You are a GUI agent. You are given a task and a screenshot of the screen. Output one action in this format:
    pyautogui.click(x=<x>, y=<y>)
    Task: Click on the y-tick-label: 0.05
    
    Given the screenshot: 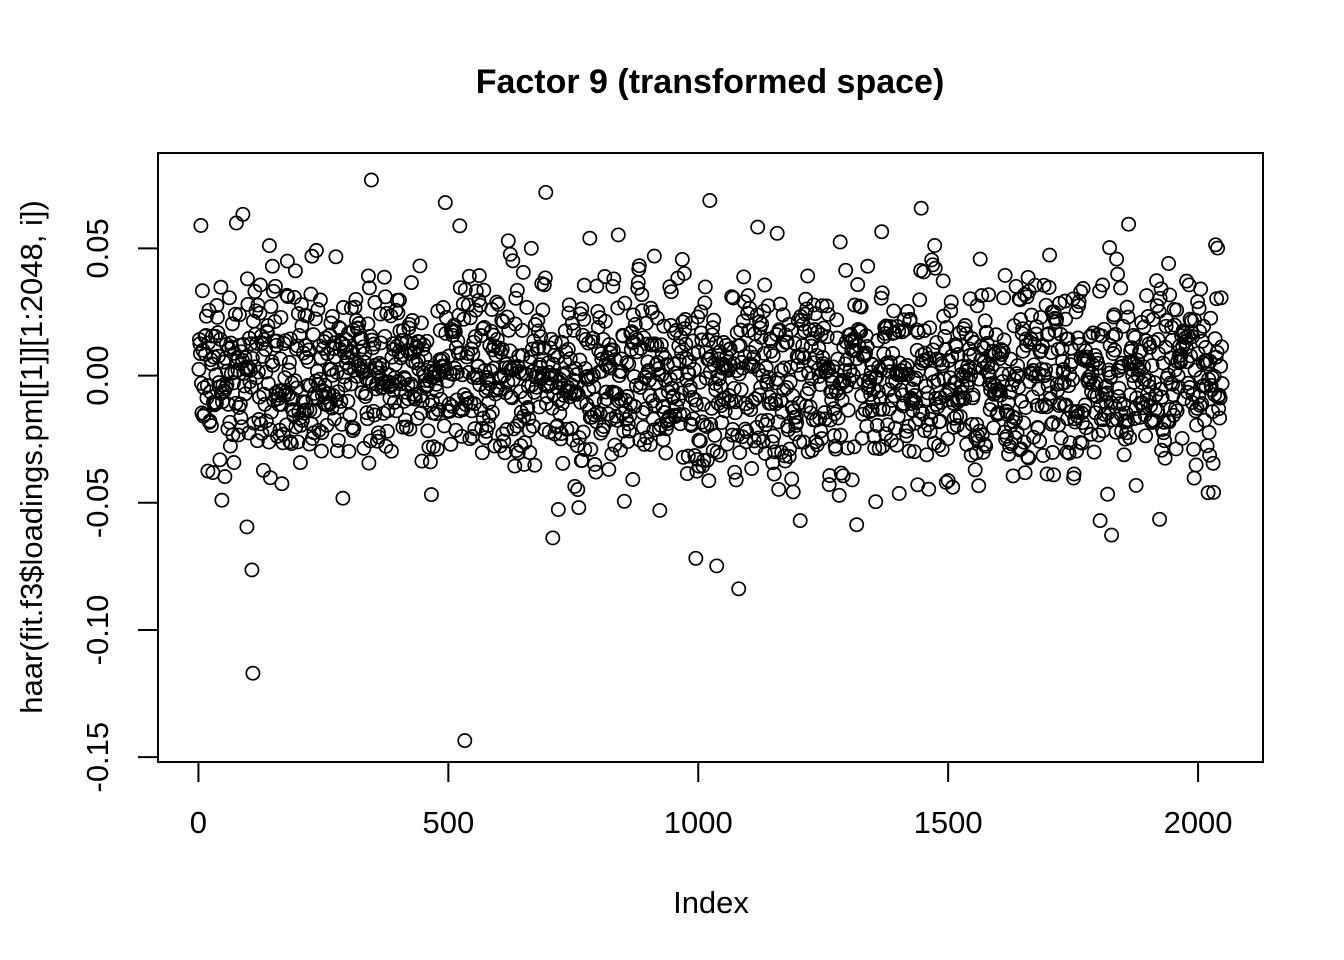 What is the action you would take?
    pyautogui.click(x=97, y=248)
    